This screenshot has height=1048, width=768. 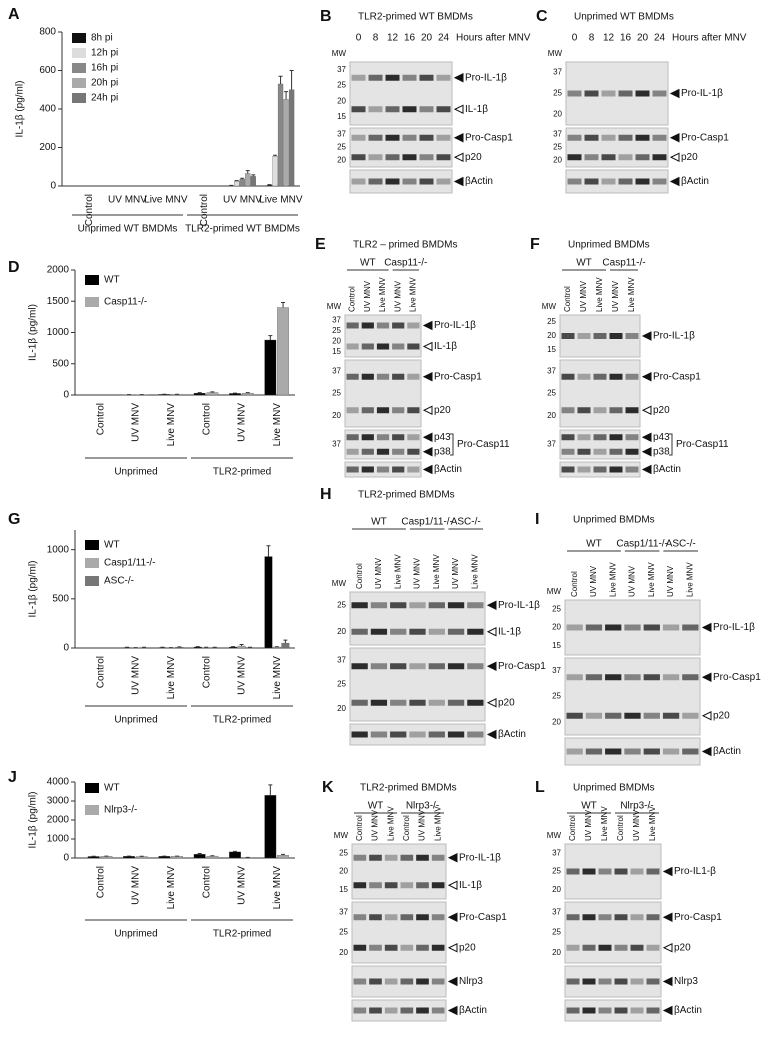 What do you see at coordinates (393, 38) in the screenshot?
I see `lane-label: 12` at bounding box center [393, 38].